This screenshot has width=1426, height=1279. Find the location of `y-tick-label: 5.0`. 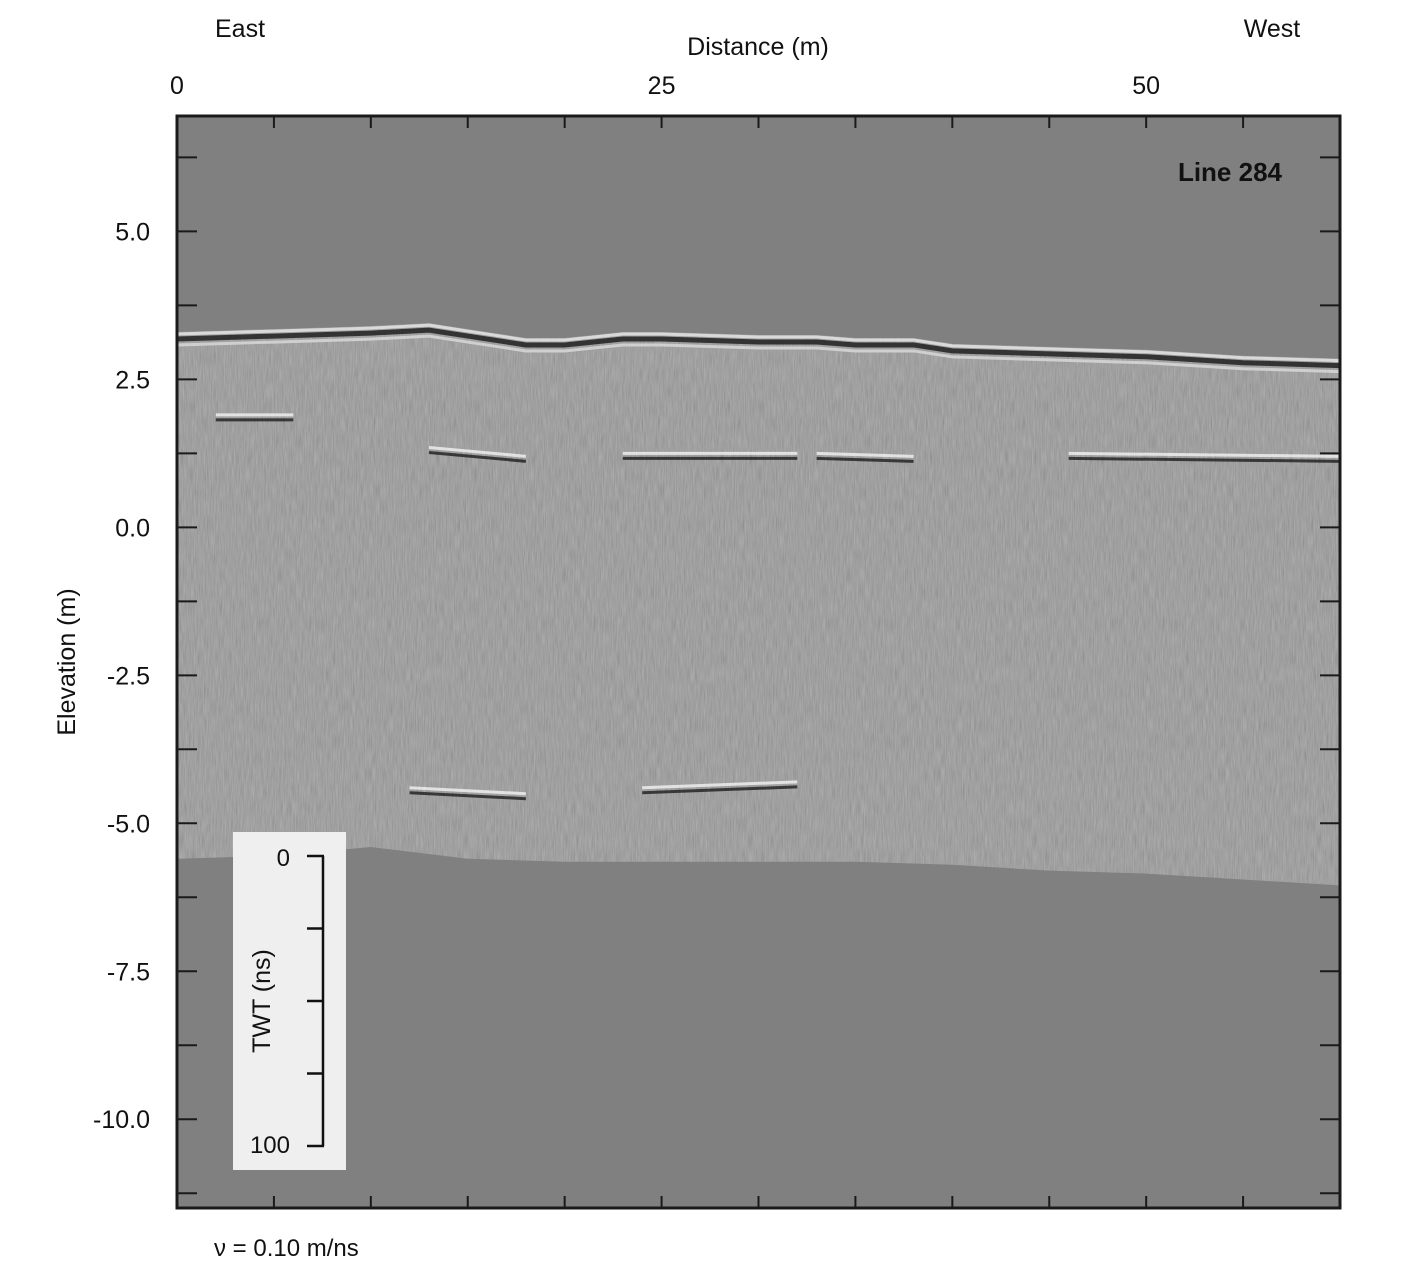

y-tick-label: 5.0 is located at coordinates (132, 232).